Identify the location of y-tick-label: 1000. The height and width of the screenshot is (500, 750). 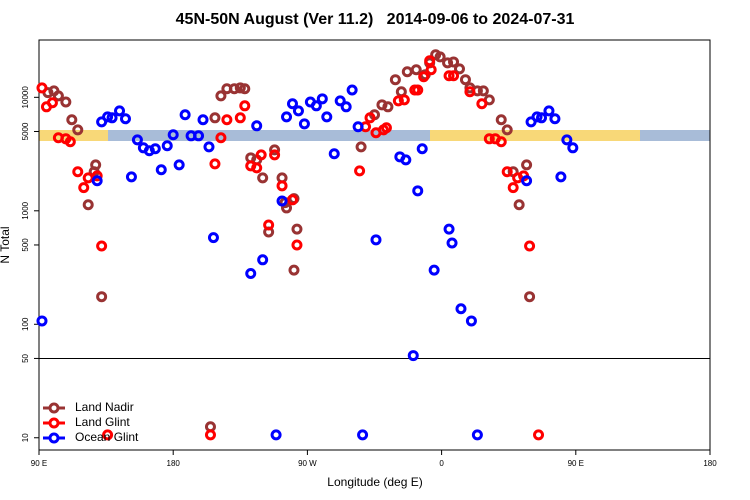
(25, 210).